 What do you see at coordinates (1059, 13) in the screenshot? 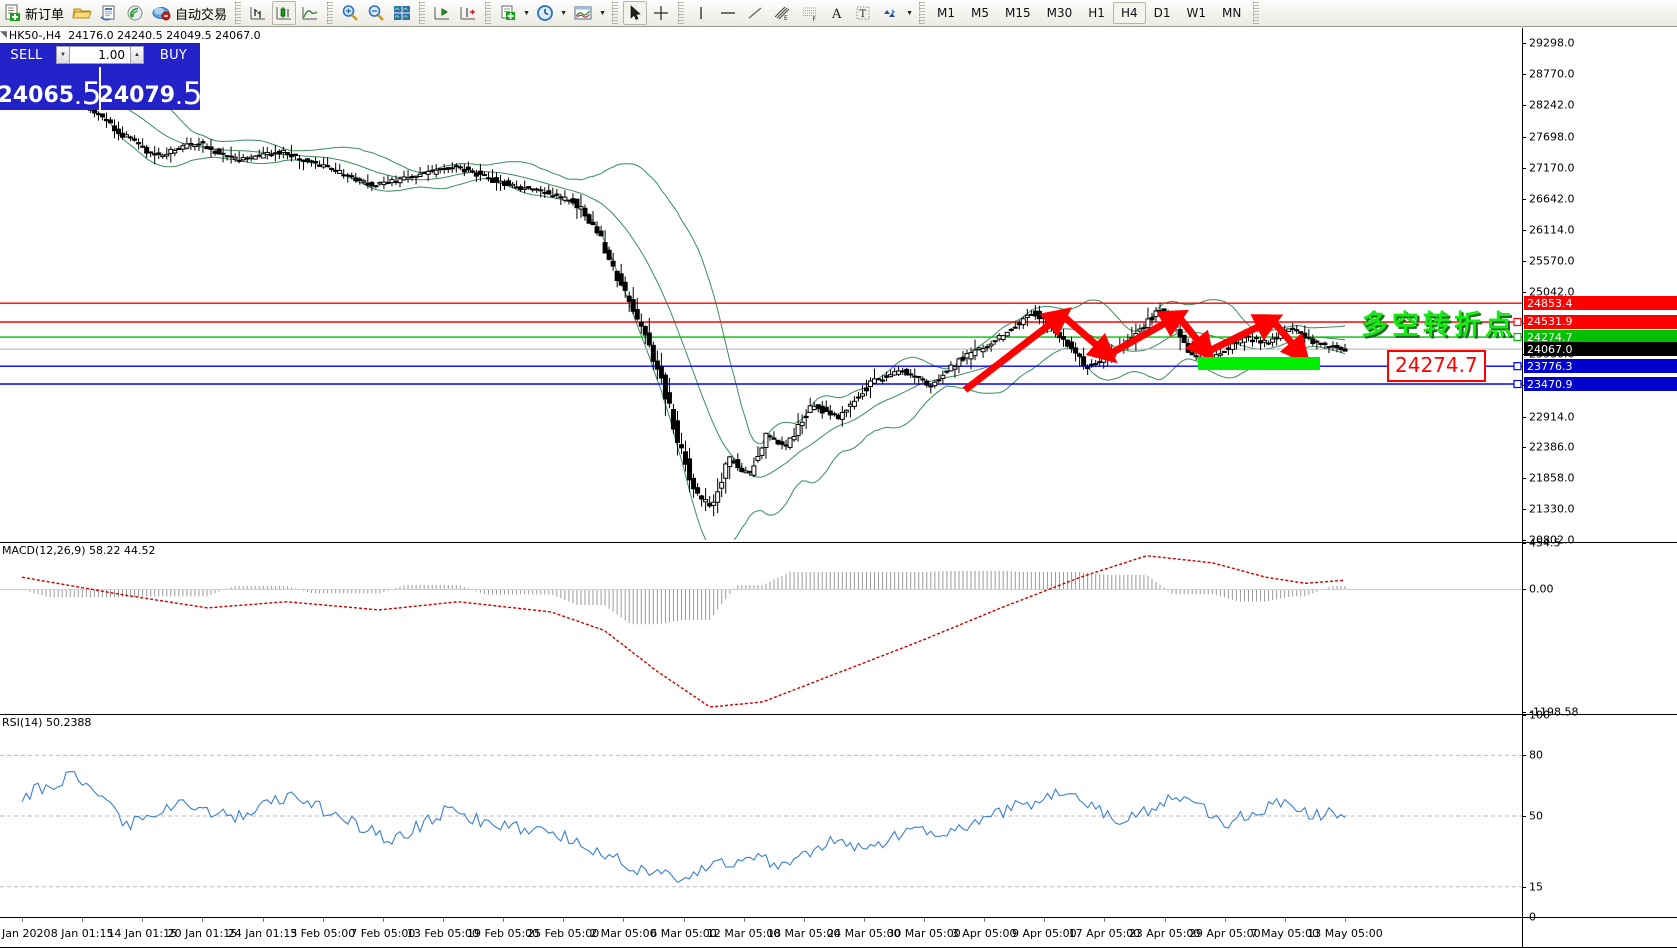
I see `timeframe-button-m30: M30` at bounding box center [1059, 13].